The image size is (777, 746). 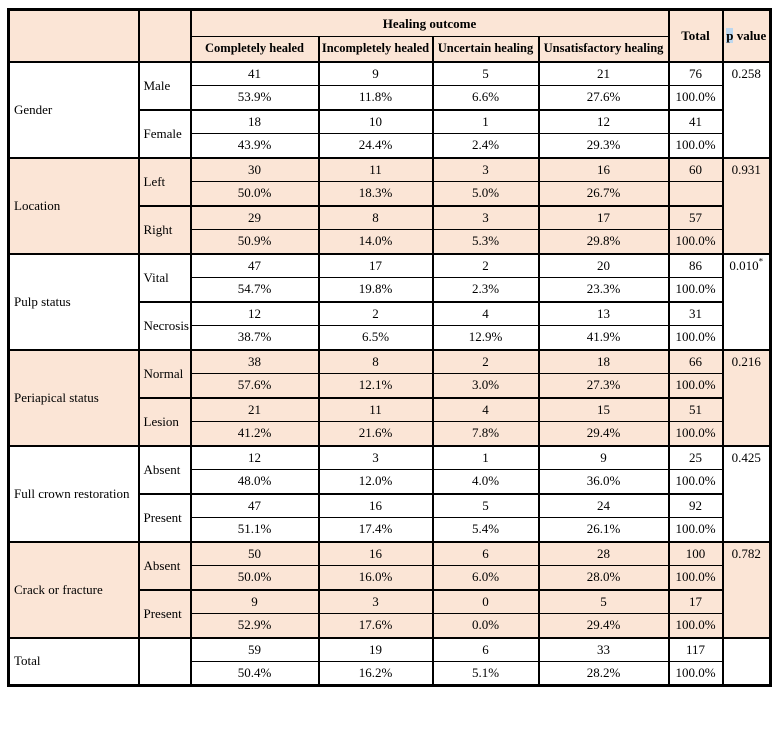 What do you see at coordinates (390, 434) in the screenshot?
I see `table-row: 41.2% 21.6% 7.8% 29.4% 100.0%` at bounding box center [390, 434].